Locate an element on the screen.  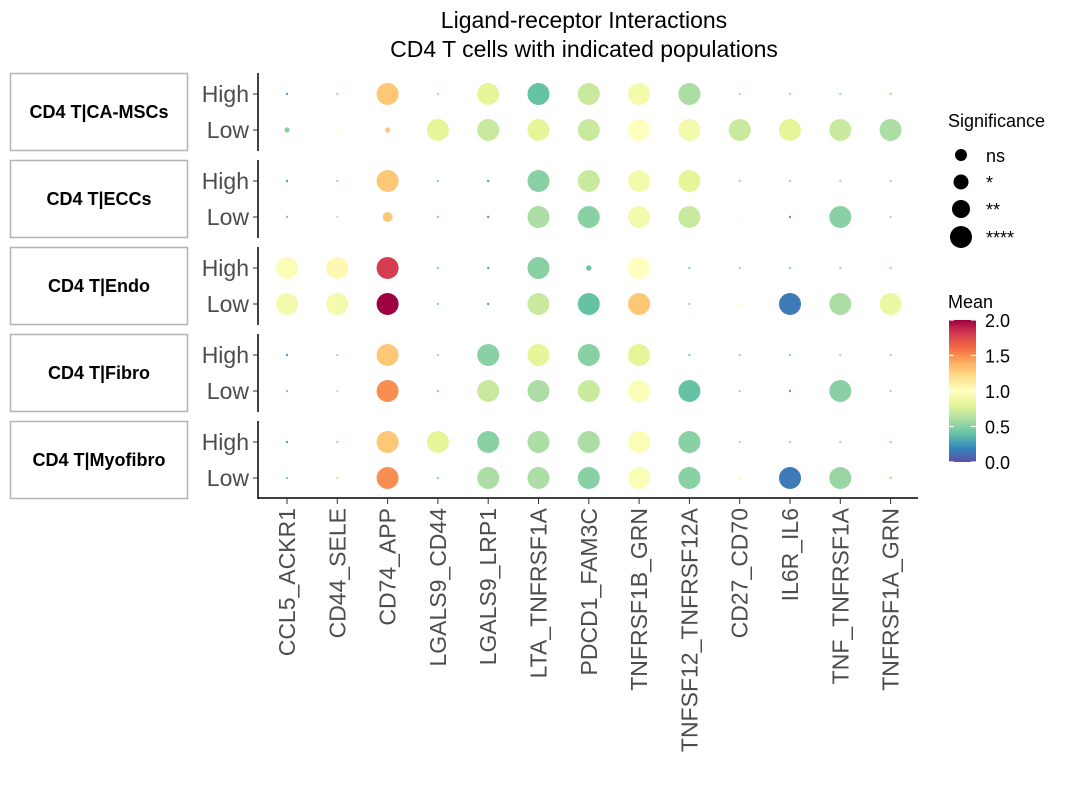
mean-legend: Mean 0.0 0.5 1.0 1.5 2.0 is located at coordinates (979, 382).